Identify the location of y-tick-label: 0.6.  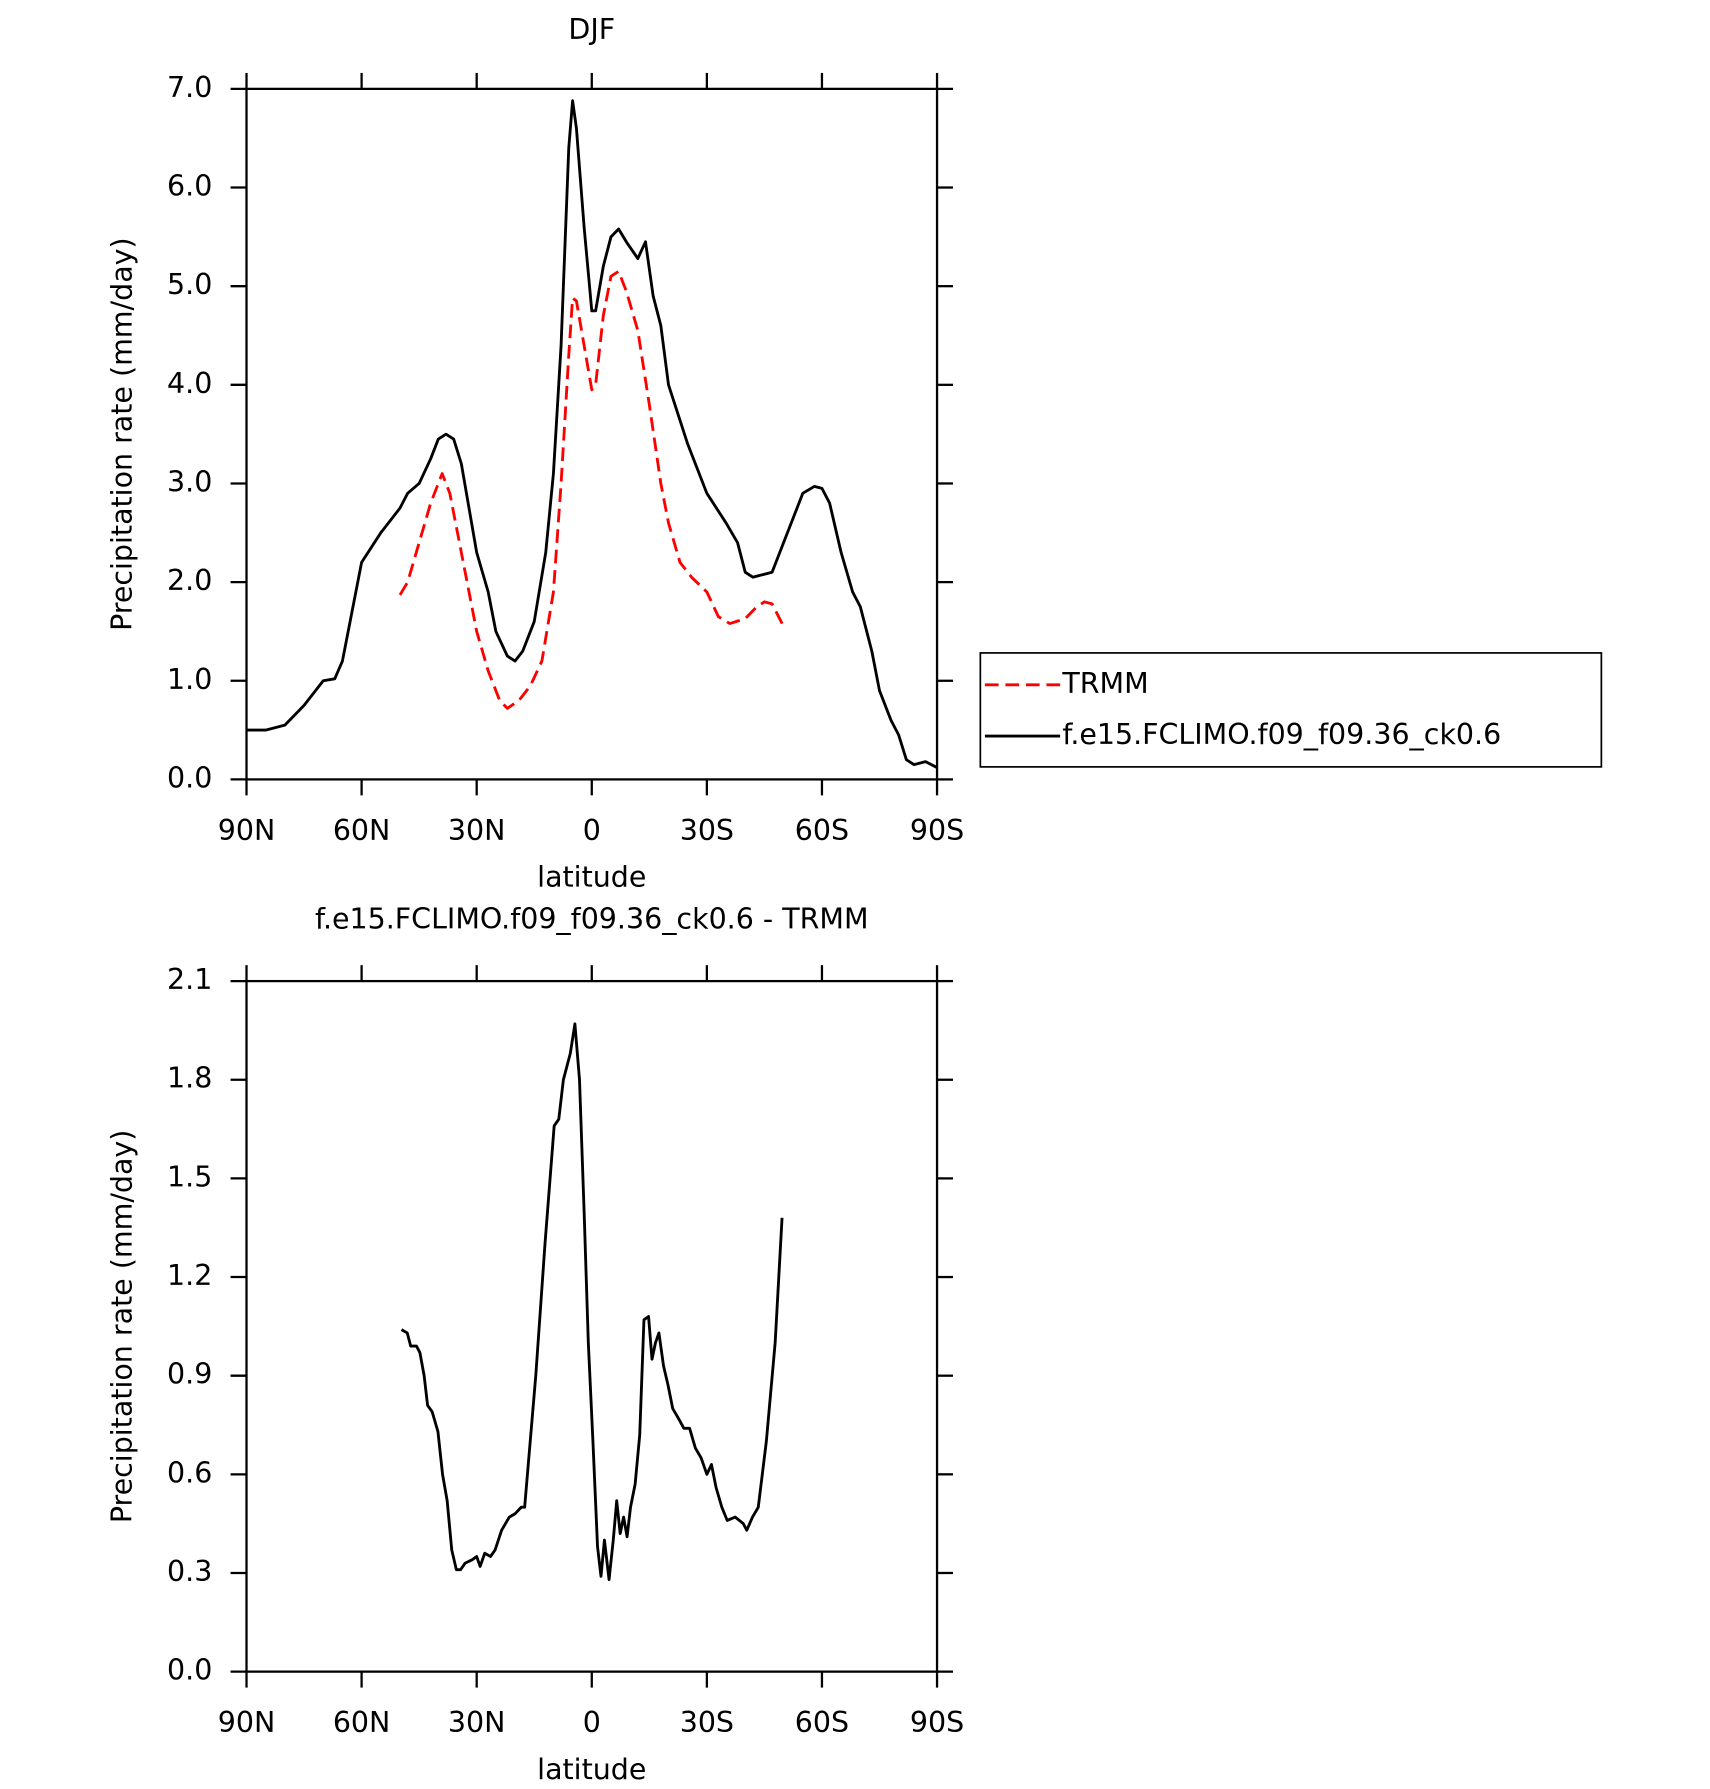
(189, 1472).